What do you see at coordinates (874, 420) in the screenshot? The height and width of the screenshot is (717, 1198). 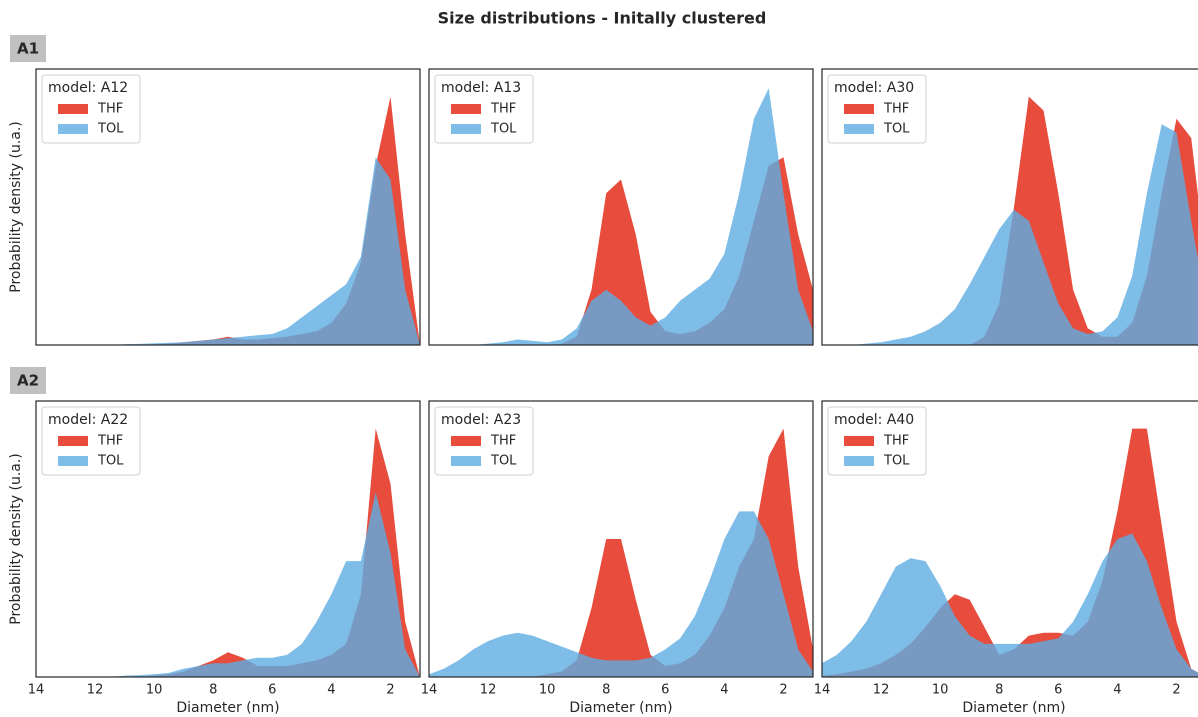 I see `legend-title: model: A40` at bounding box center [874, 420].